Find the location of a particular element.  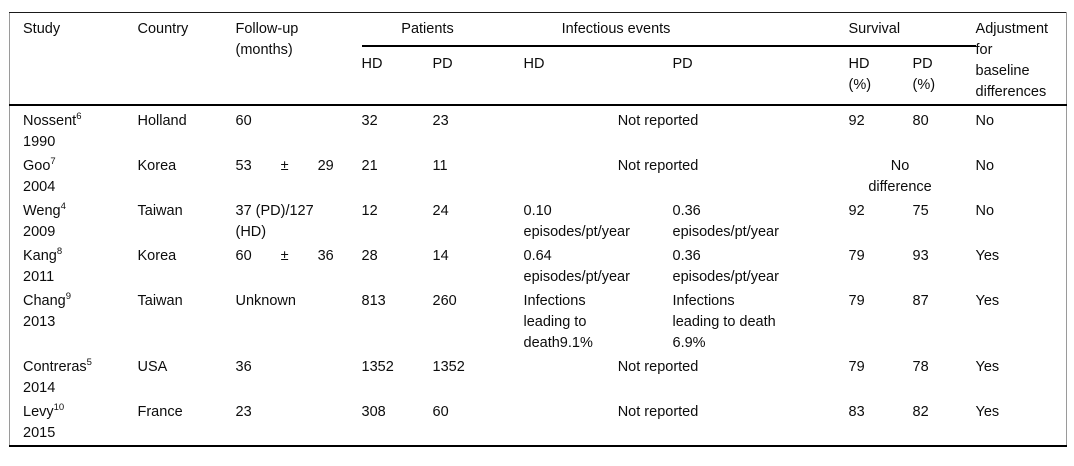

patients-pd-cell: 60 is located at coordinates (440, 412).